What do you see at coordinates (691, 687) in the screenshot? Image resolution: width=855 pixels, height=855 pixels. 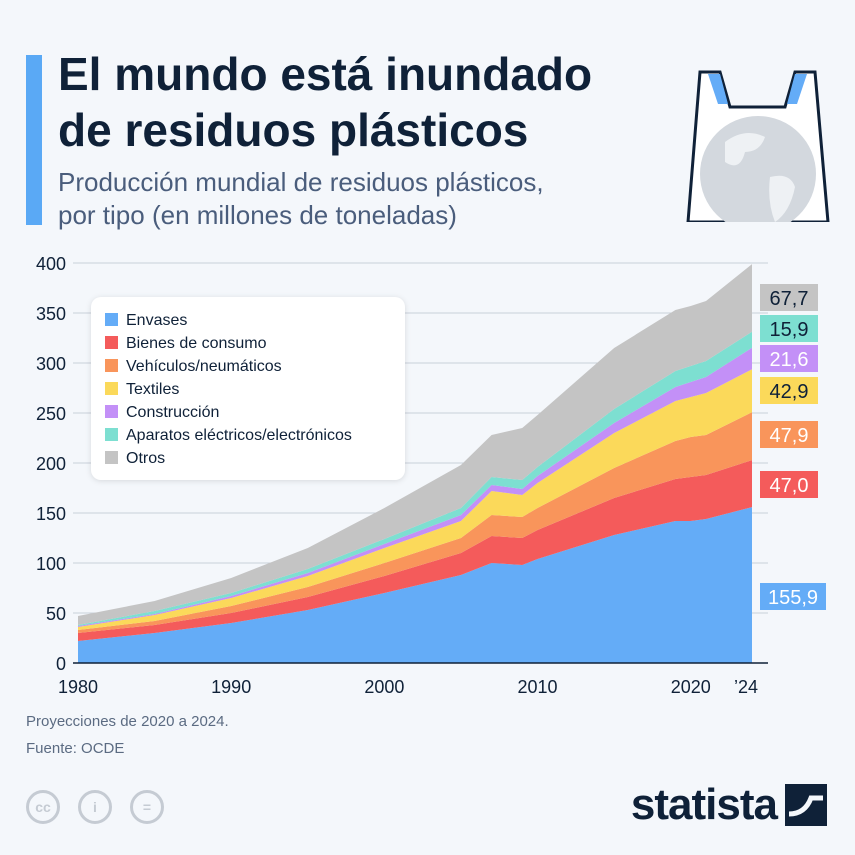 I see `x-tick-label: 2020` at bounding box center [691, 687].